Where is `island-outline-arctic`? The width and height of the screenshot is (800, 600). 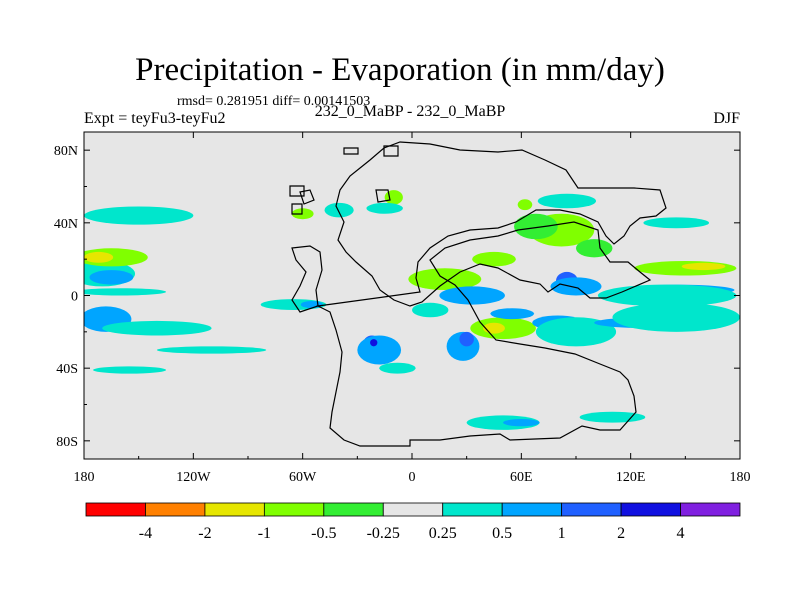
island-outline-arctic is located at coordinates (391, 151).